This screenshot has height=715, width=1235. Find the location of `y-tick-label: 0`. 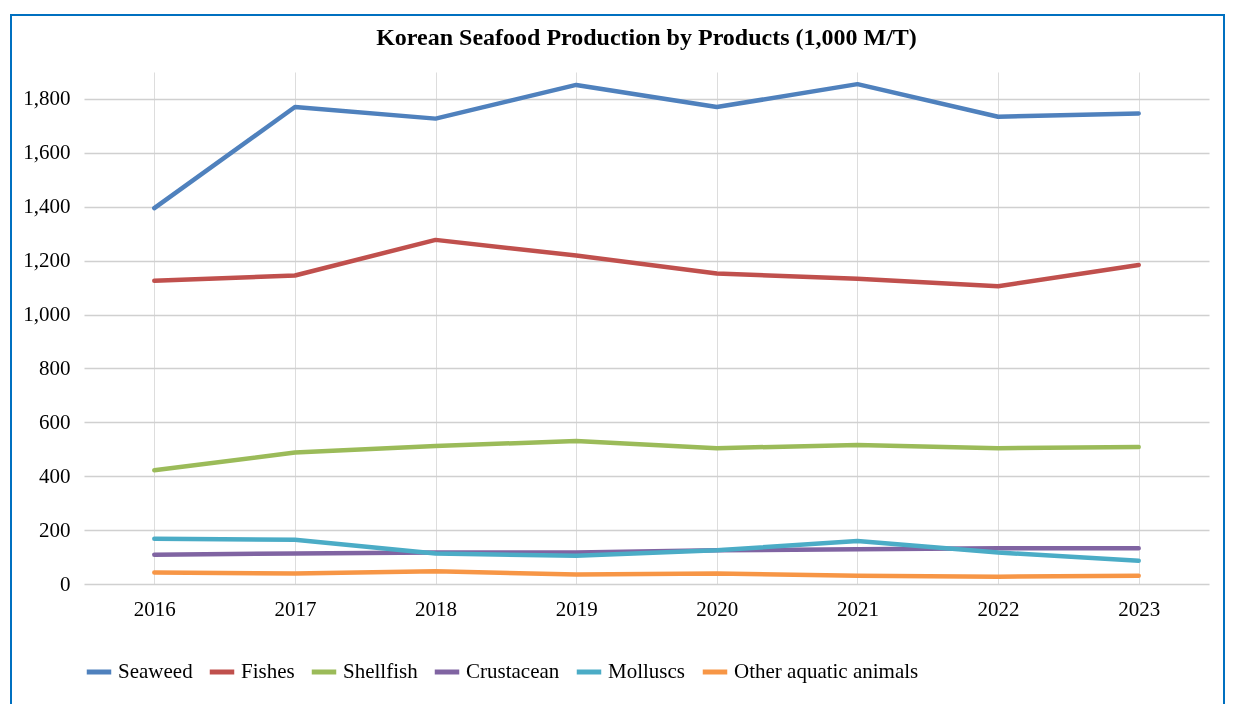

y-tick-label: 0 is located at coordinates (65, 583).